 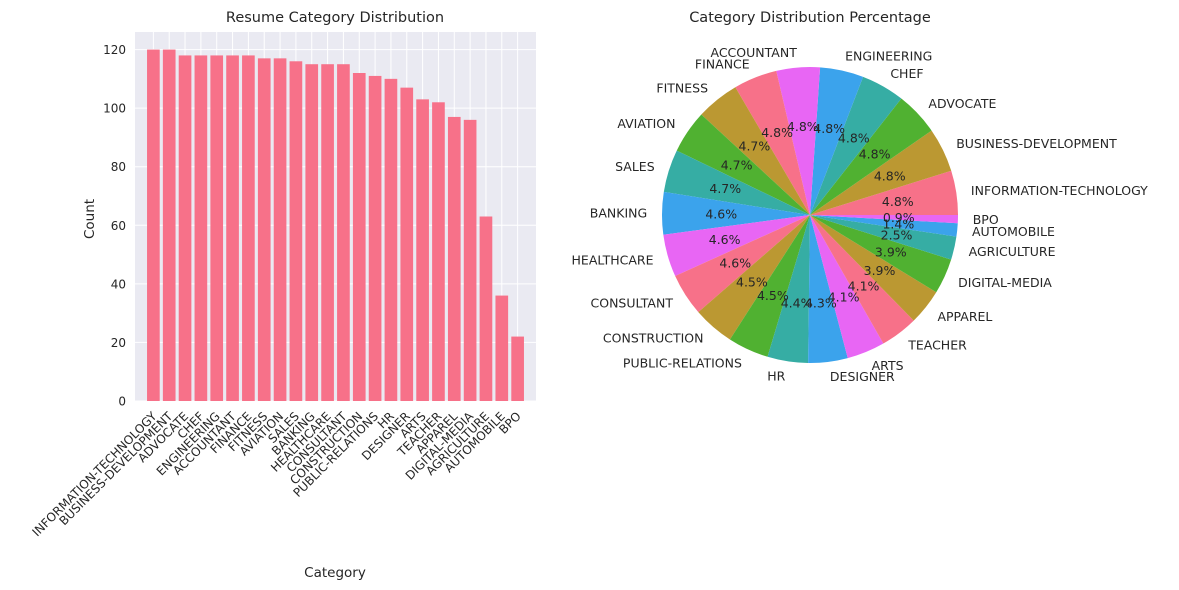 What do you see at coordinates (635, 166) in the screenshot?
I see `pie-category-label: SALES` at bounding box center [635, 166].